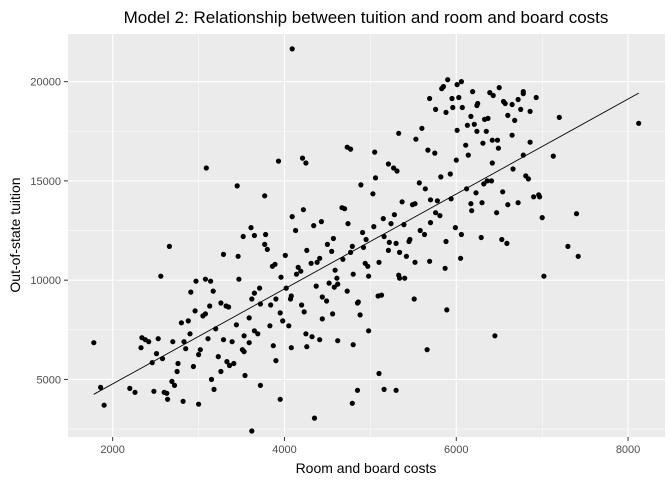  What do you see at coordinates (45, 281) in the screenshot?
I see `y-tick-label: 10000` at bounding box center [45, 281].